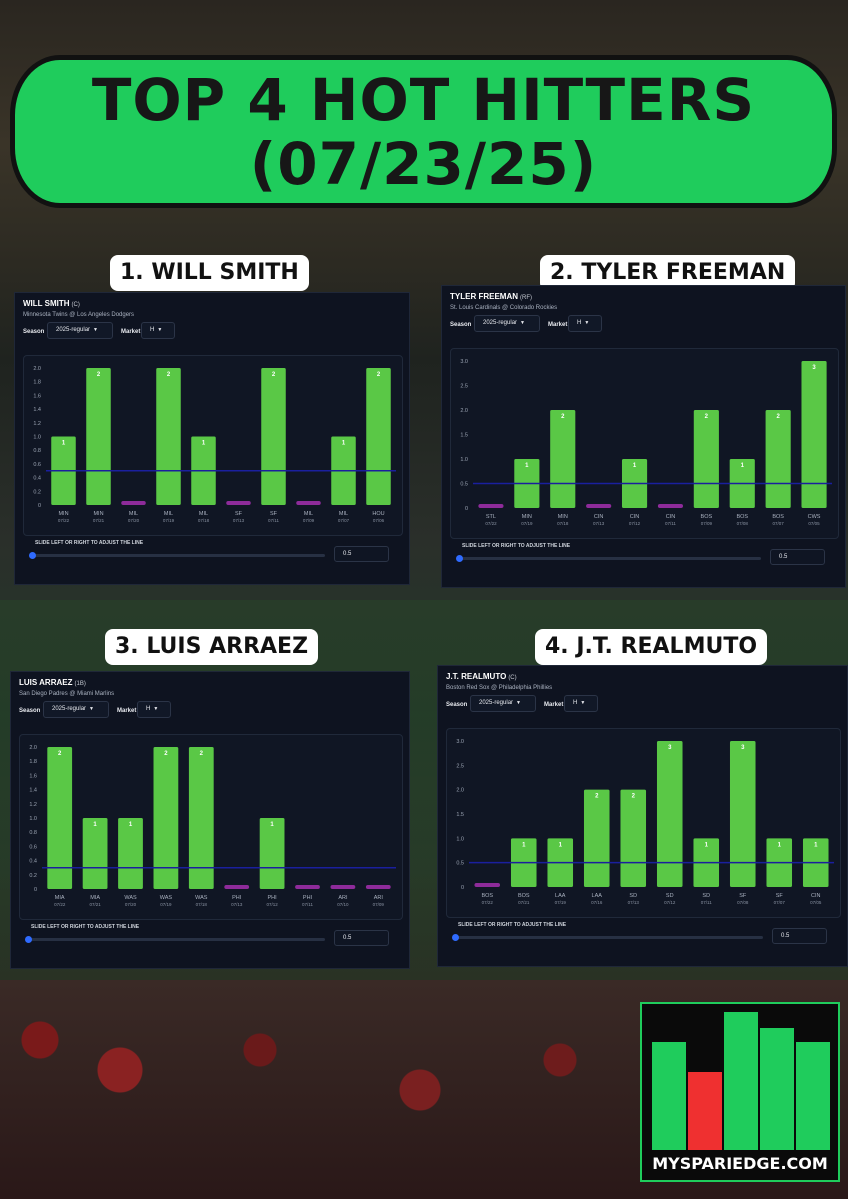 This screenshot has width=848, height=1199. What do you see at coordinates (560, 896) in the screenshot?
I see `x-team-label: LAA` at bounding box center [560, 896].